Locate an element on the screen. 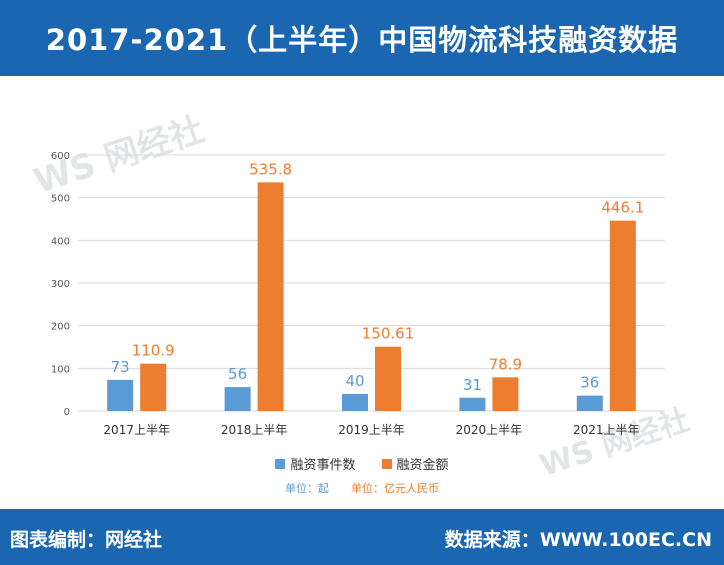  x-tick-label: 2020上半年 is located at coordinates (489, 430).